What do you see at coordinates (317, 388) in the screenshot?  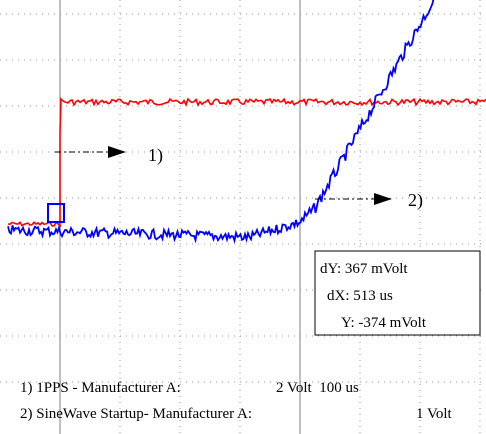 I see `channel-1-scale: 2 Volt 100 us` at bounding box center [317, 388].